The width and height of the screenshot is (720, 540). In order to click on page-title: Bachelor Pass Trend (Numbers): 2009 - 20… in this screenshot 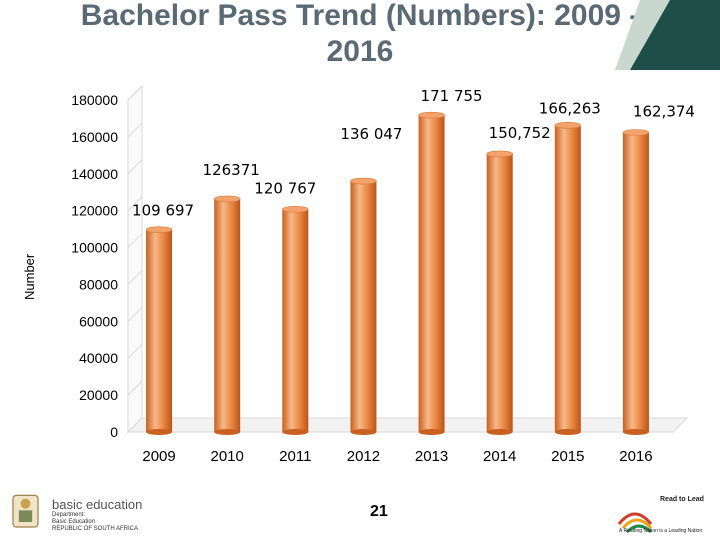, I will do `click(360, 35)`.